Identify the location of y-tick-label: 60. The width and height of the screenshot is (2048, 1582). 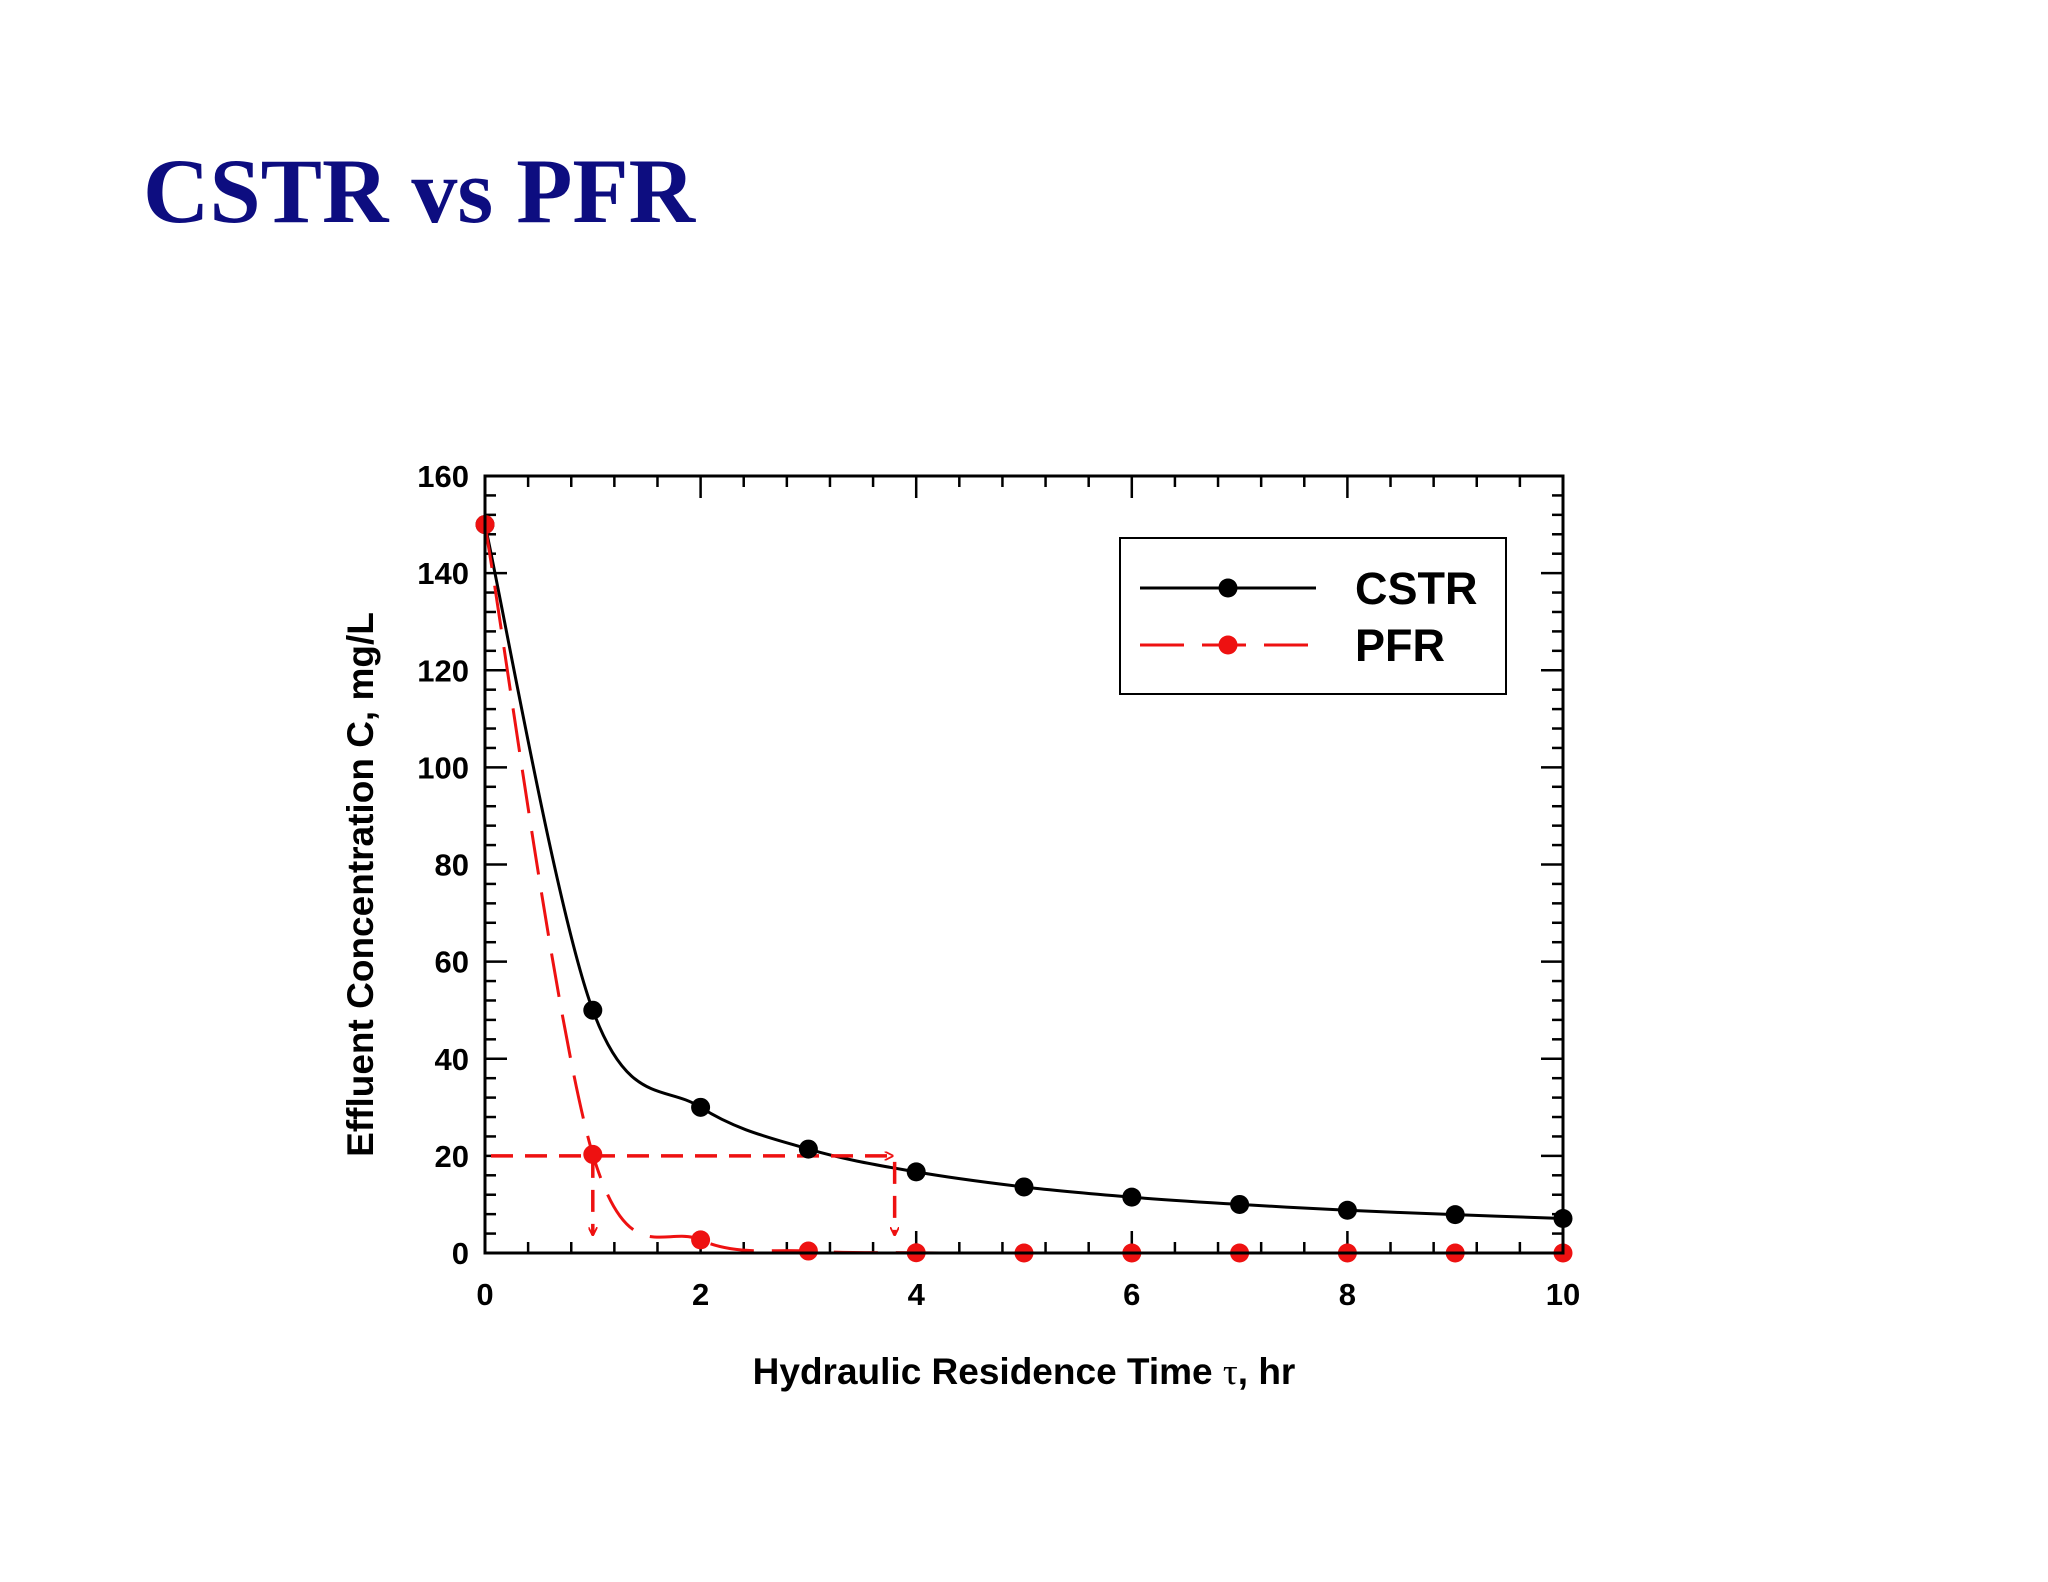
(452, 962).